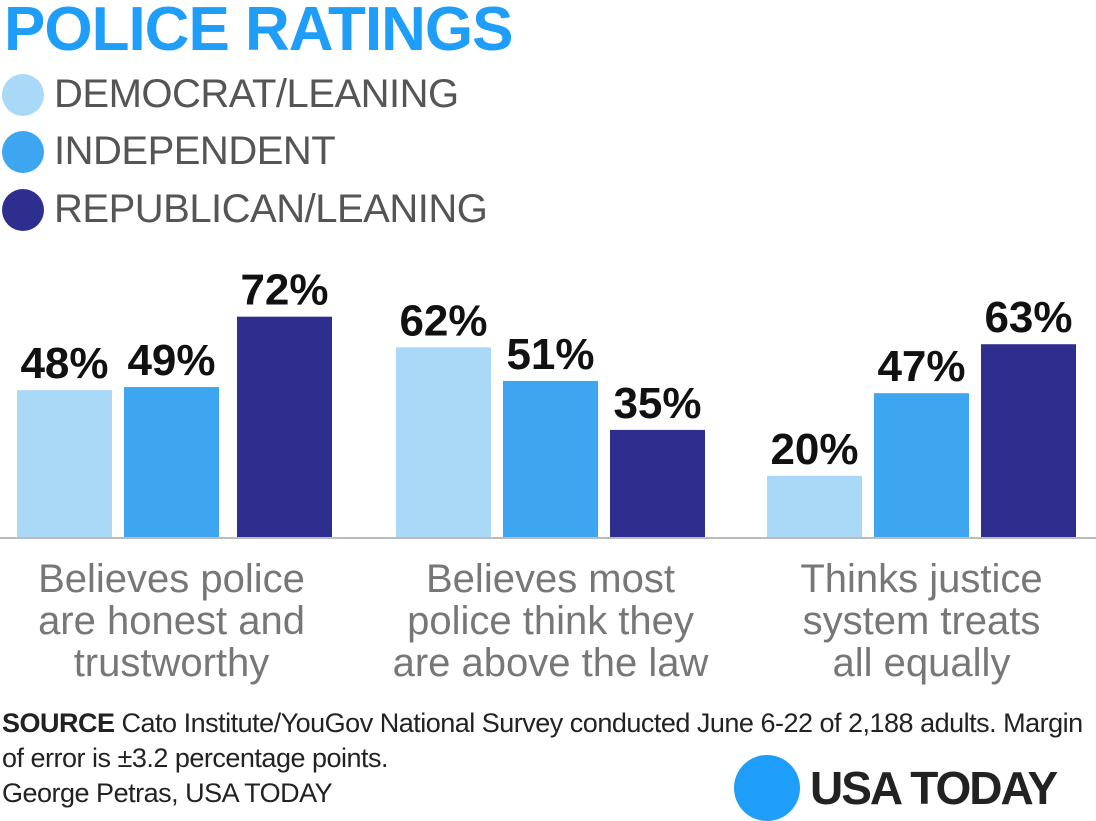 The width and height of the screenshot is (1096, 821). Describe the element at coordinates (921, 366) in the screenshot. I see `bar-value-label: 47%` at that location.